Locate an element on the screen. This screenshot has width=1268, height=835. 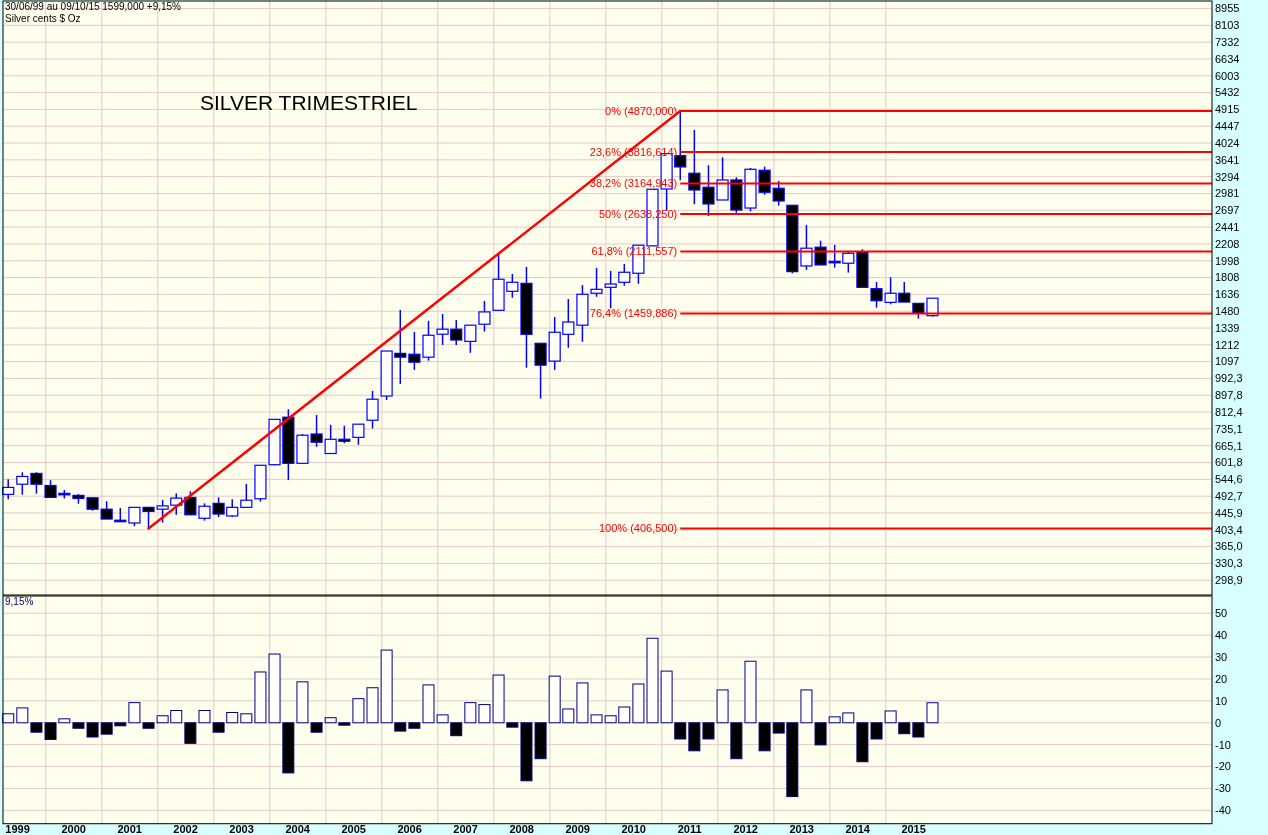
y-tick-label: 4915 is located at coordinates (1227, 109).